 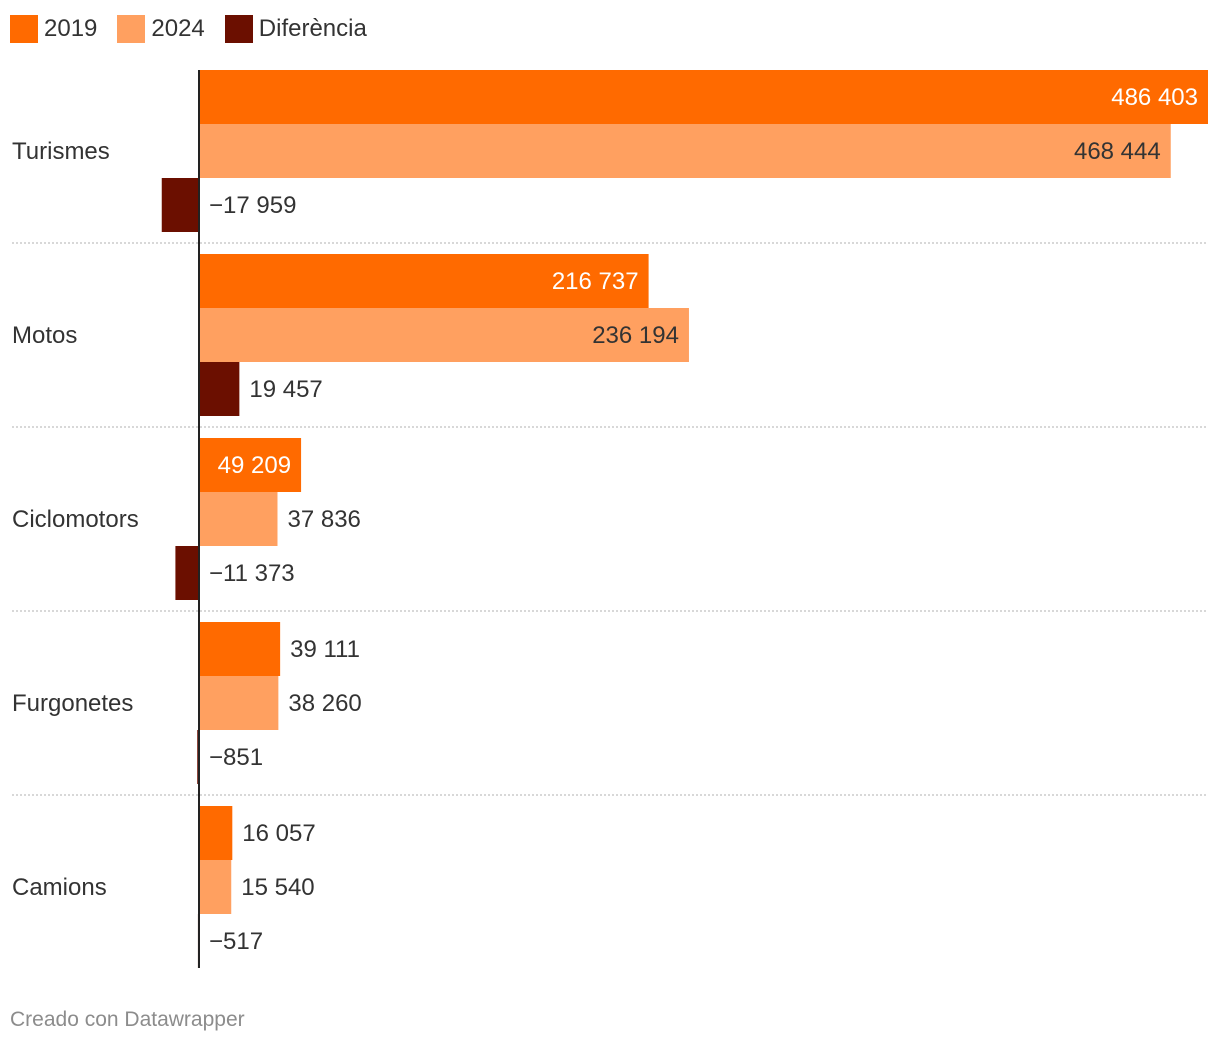 What do you see at coordinates (131, 29) in the screenshot?
I see `legend-swatch-2024` at bounding box center [131, 29].